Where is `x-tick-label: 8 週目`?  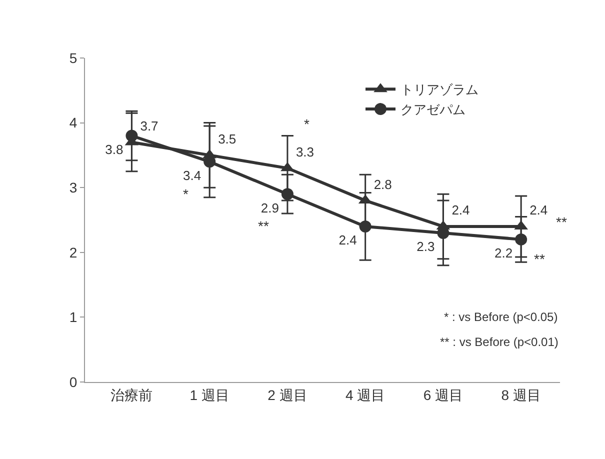 x-tick-label: 8 週目 is located at coordinates (521, 394).